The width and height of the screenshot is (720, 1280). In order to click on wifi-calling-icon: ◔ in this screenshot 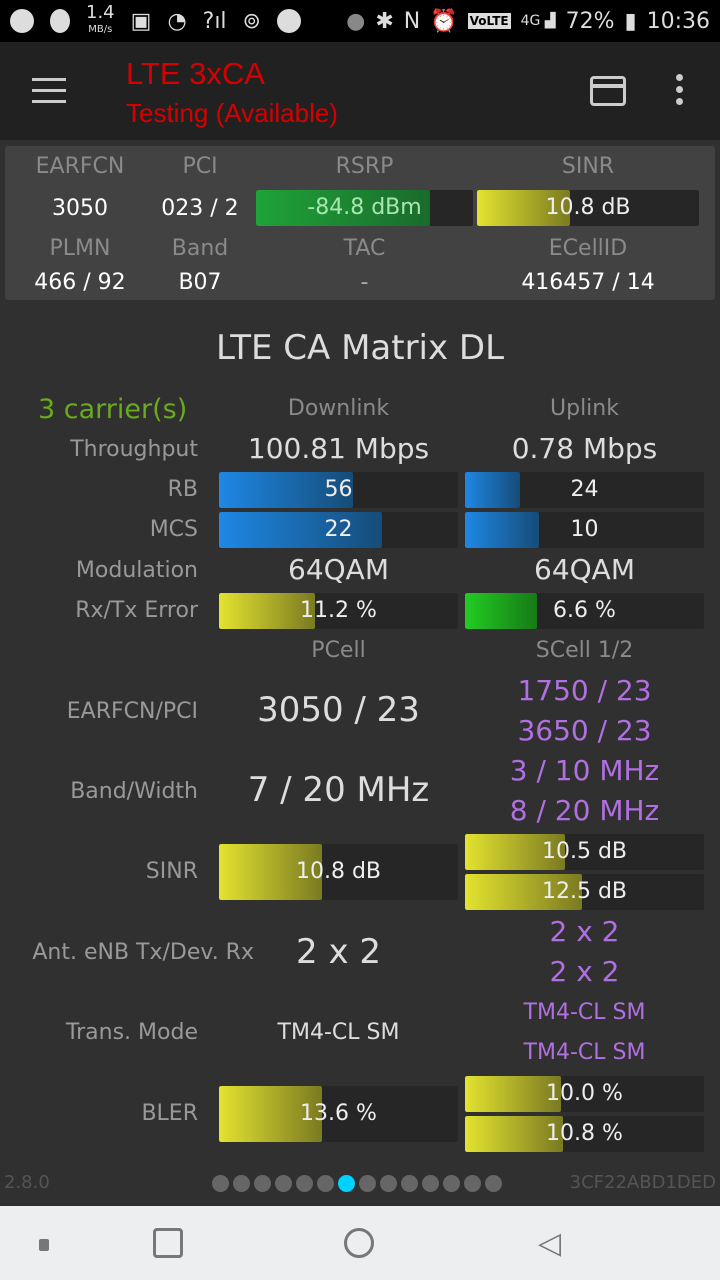, I will do `click(177, 21)`.